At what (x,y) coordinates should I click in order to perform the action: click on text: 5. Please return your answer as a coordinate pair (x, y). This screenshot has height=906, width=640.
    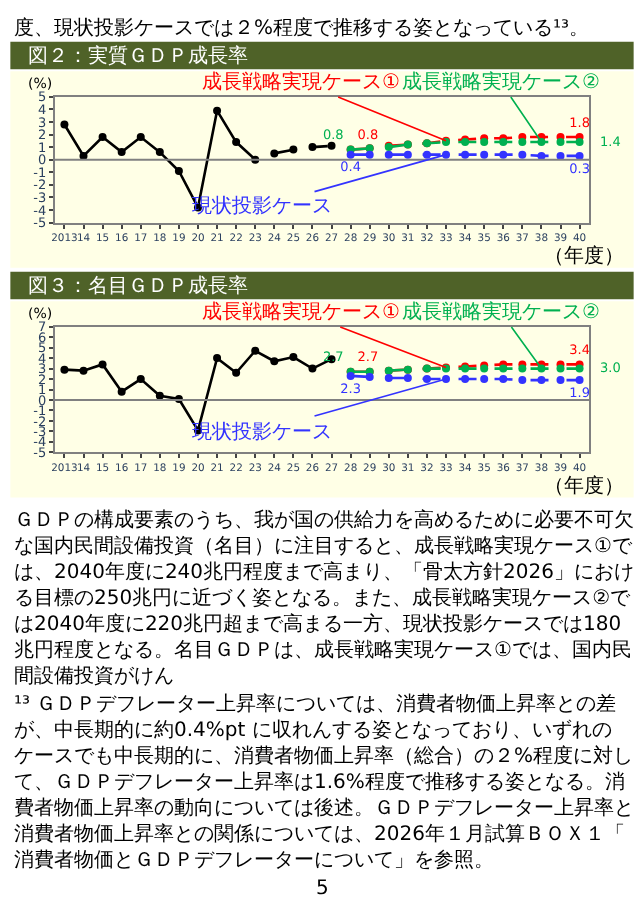
    Looking at the image, I should click on (322, 889).